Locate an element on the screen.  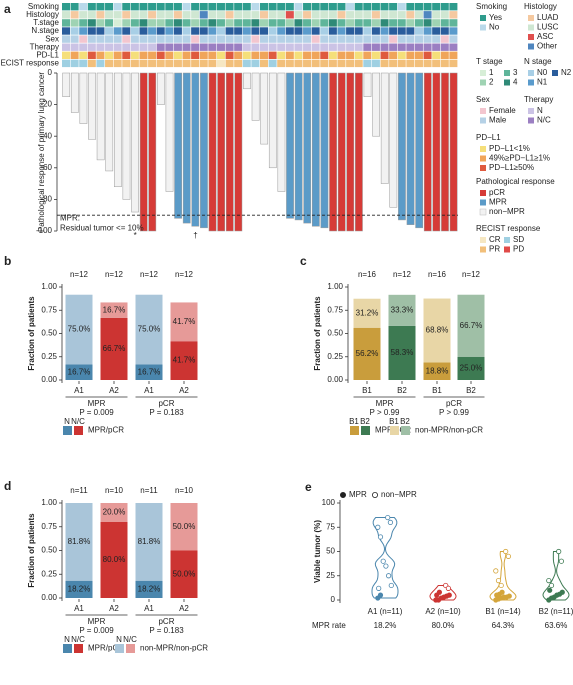
legend-label: 3 is located at coordinates (515, 72).